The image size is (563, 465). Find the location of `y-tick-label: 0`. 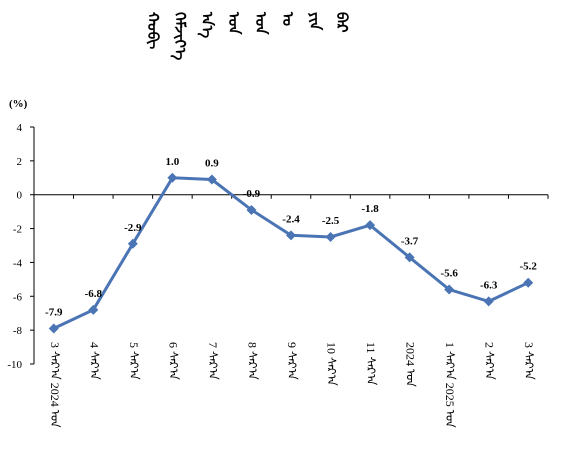

y-tick-label: 0 is located at coordinates (20, 196).